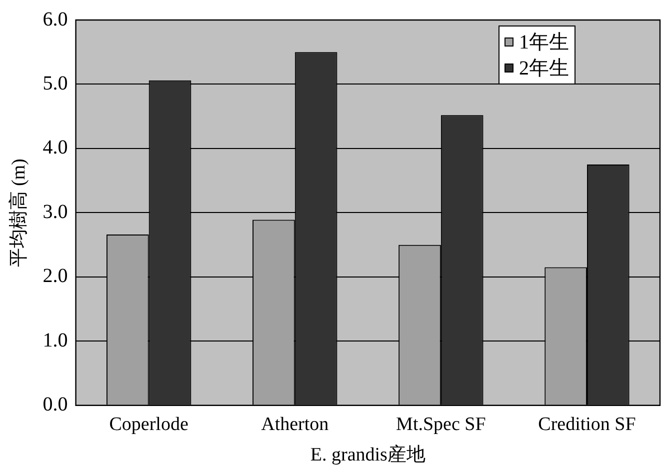 The image size is (672, 475). What do you see at coordinates (368, 455) in the screenshot?
I see `x-axis-title: E. grandis産地` at bounding box center [368, 455].